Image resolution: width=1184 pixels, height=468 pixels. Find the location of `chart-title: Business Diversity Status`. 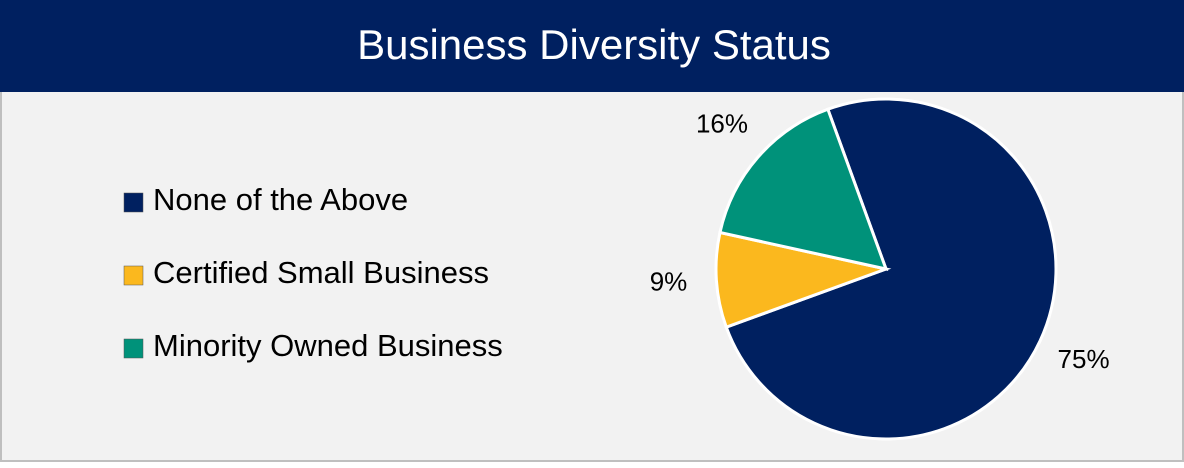

chart-title: Business Diversity Status is located at coordinates (594, 44).